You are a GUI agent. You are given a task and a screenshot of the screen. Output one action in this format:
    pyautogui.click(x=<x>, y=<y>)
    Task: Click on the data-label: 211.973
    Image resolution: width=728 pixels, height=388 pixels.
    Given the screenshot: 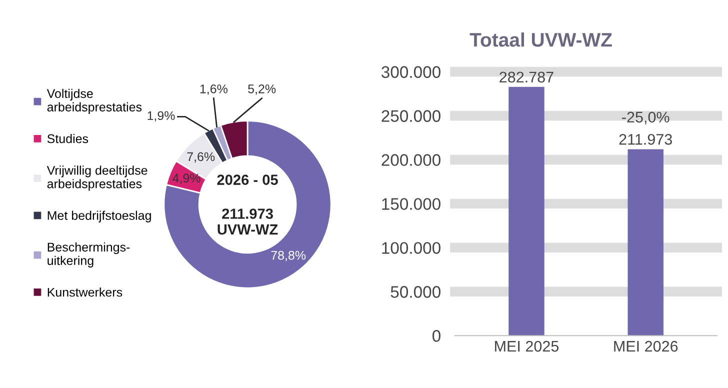 What is the action you would take?
    pyautogui.click(x=645, y=139)
    